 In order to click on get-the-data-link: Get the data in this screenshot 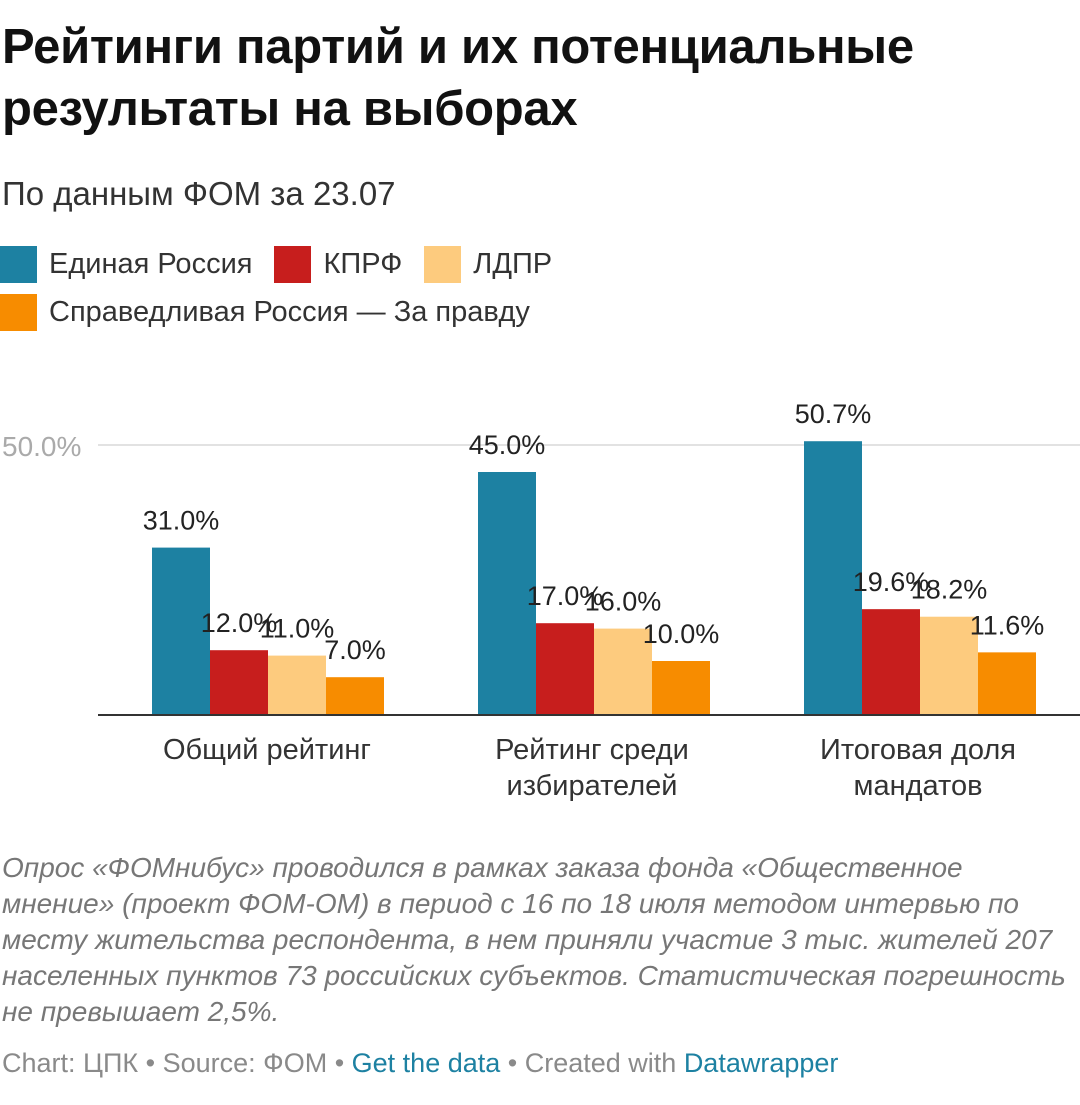, I will do `click(426, 1063)`.